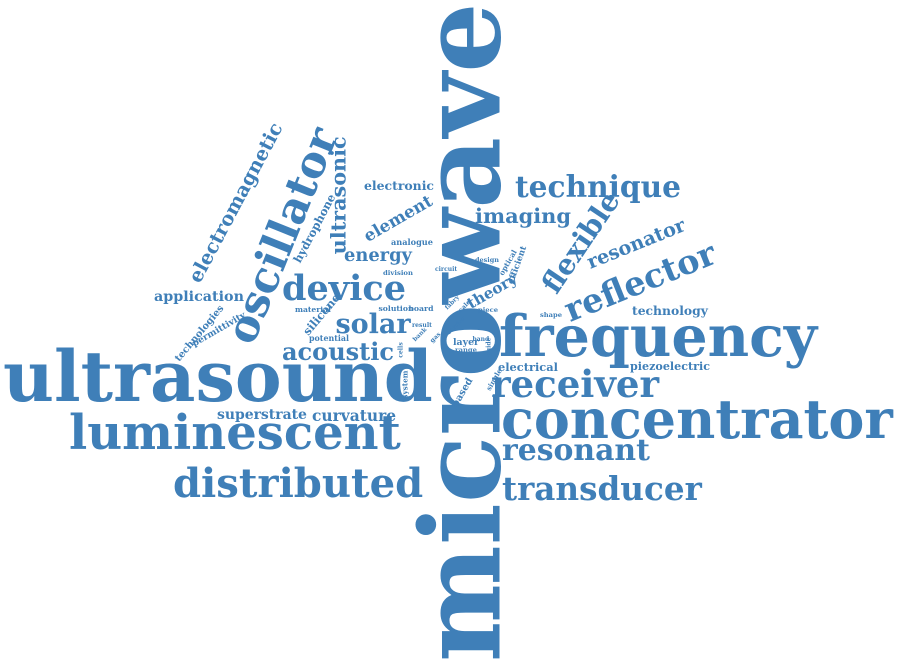  What do you see at coordinates (551, 314) in the screenshot?
I see `word-shape: shape` at bounding box center [551, 314].